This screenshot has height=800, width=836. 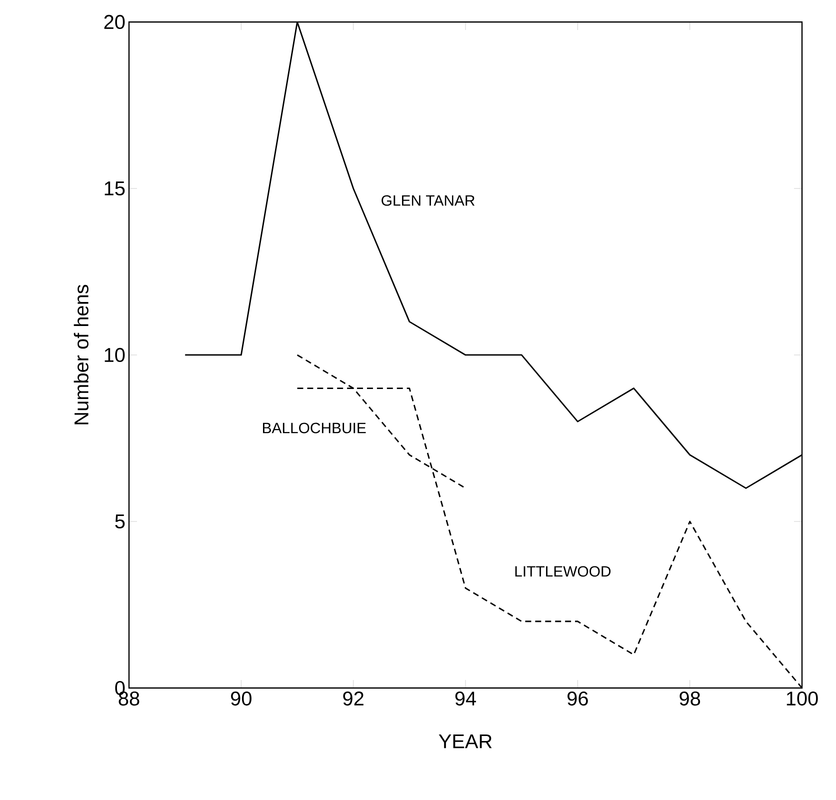 What do you see at coordinates (114, 189) in the screenshot?
I see `y-tick-label: 15` at bounding box center [114, 189].